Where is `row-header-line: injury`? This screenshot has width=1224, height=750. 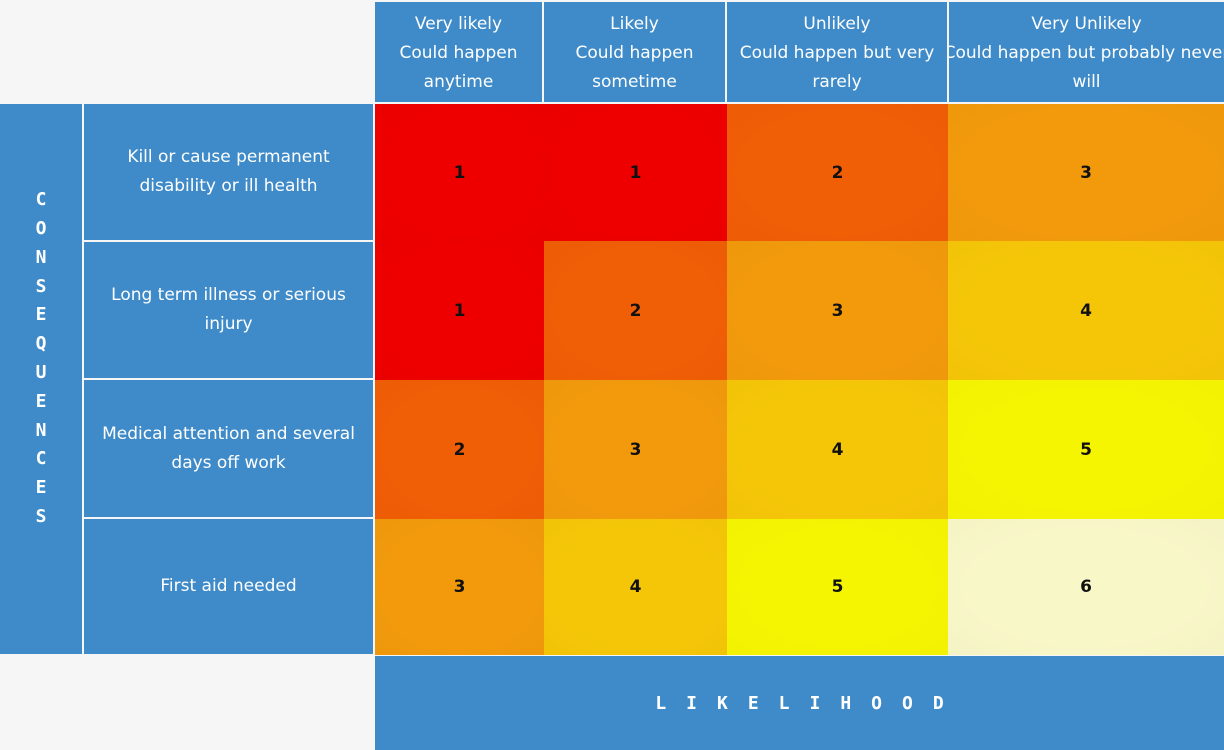 row-header-line: injury is located at coordinates (228, 324).